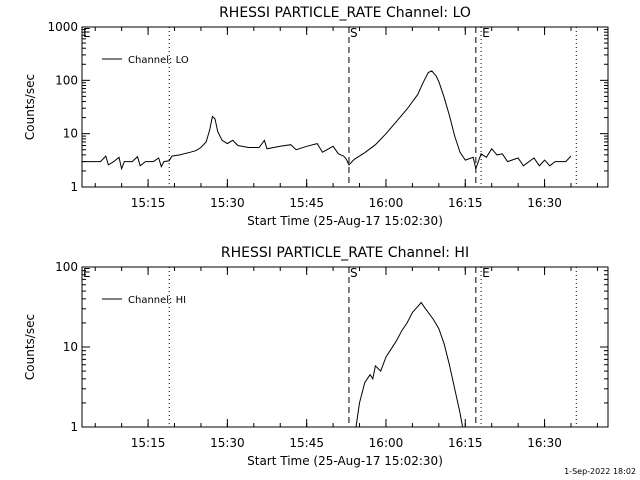 The image size is (640, 480). What do you see at coordinates (157, 300) in the screenshot?
I see `legend-label: Channel: HI` at bounding box center [157, 300].